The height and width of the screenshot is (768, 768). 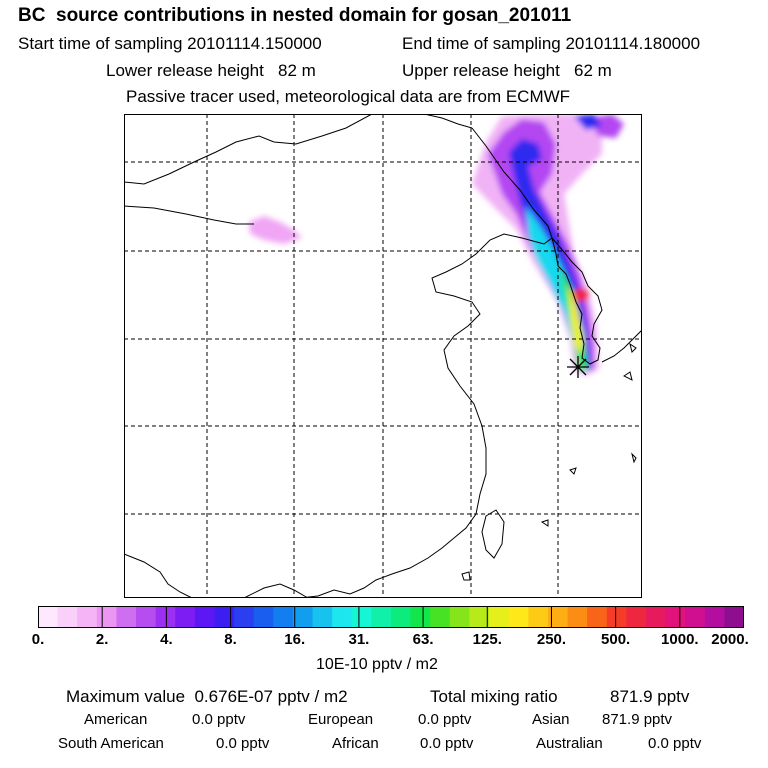 I want to click on region-value-african: 0.0 pptv, so click(x=447, y=743).